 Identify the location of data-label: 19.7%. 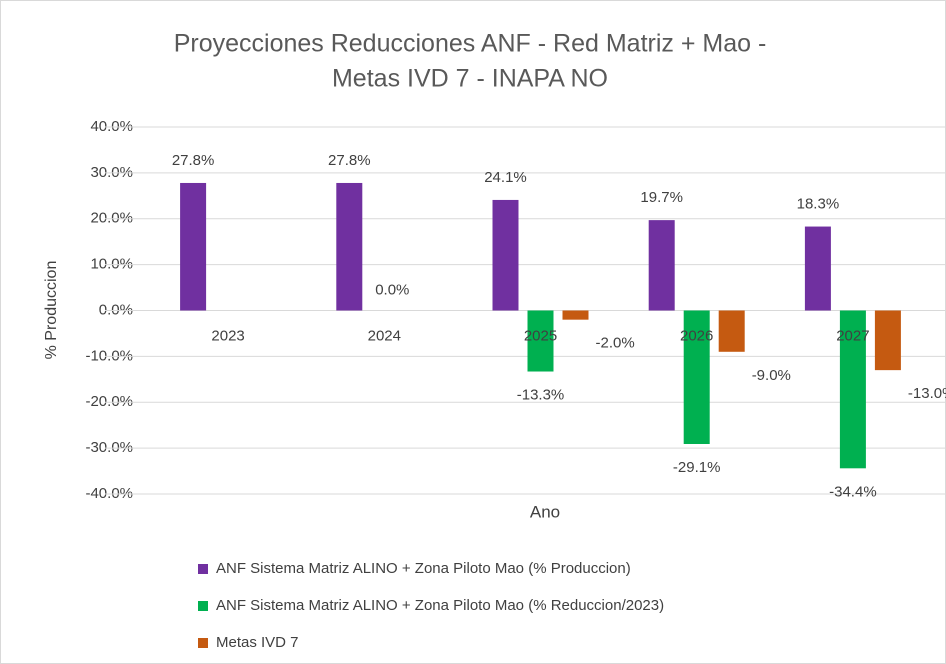
(661, 197).